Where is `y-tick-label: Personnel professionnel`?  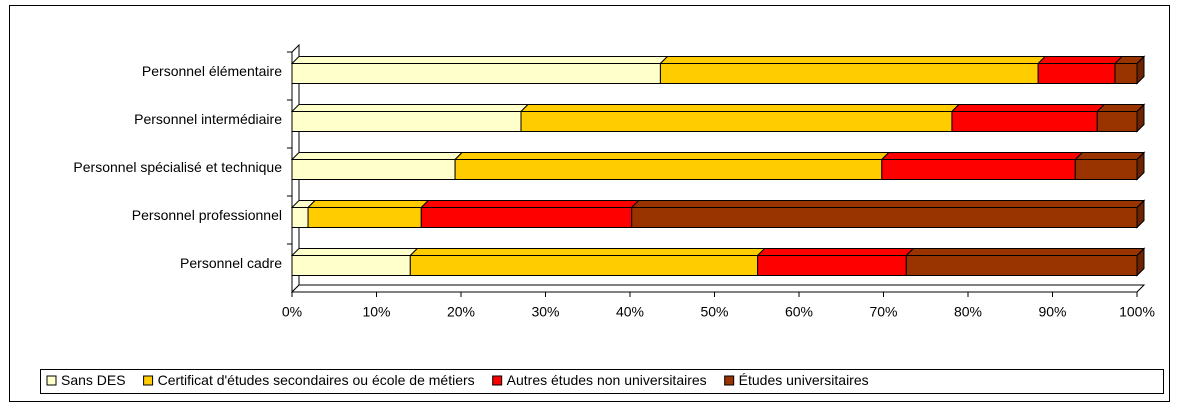
y-tick-label: Personnel professionnel is located at coordinates (207, 215).